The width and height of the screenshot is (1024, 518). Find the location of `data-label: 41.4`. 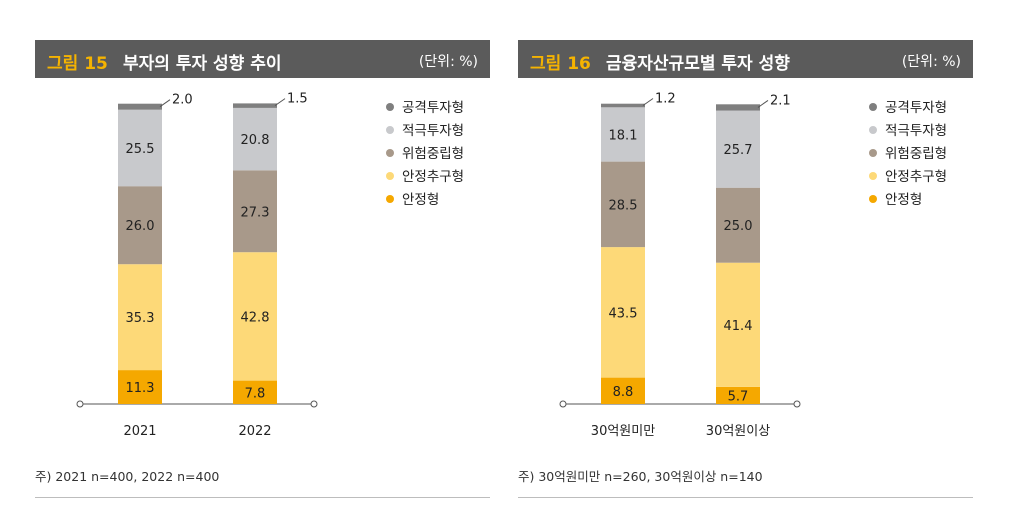

data-label: 41.4 is located at coordinates (738, 326).